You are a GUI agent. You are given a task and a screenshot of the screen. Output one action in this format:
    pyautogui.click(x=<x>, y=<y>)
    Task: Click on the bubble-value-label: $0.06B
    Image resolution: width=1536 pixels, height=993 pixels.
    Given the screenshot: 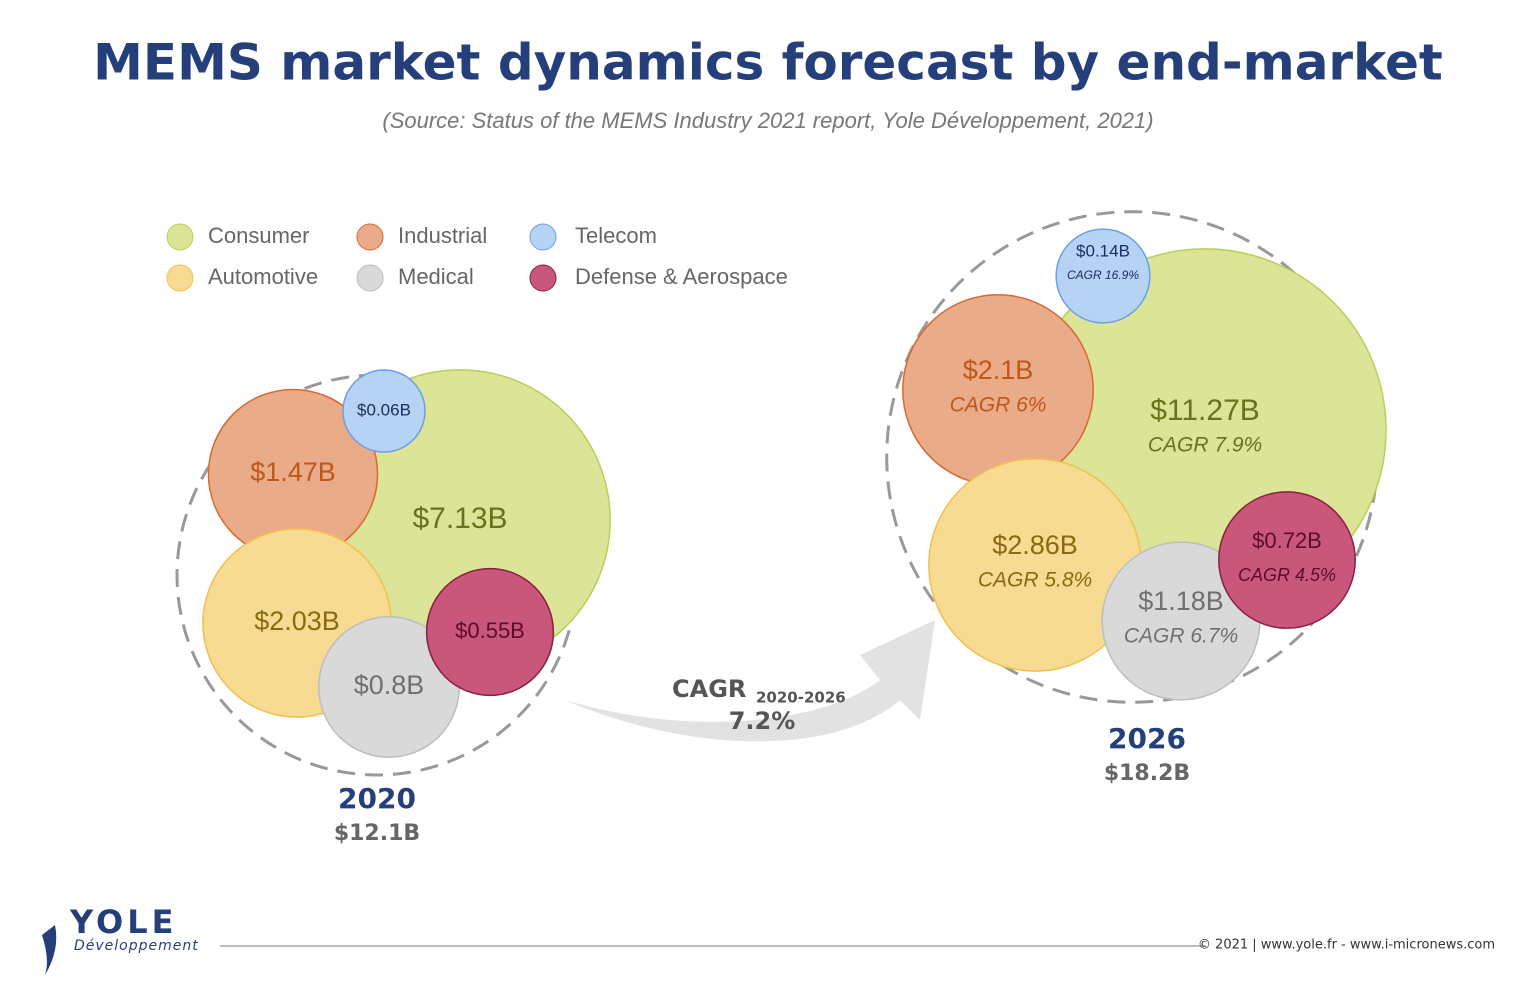 What is the action you would take?
    pyautogui.click(x=384, y=409)
    